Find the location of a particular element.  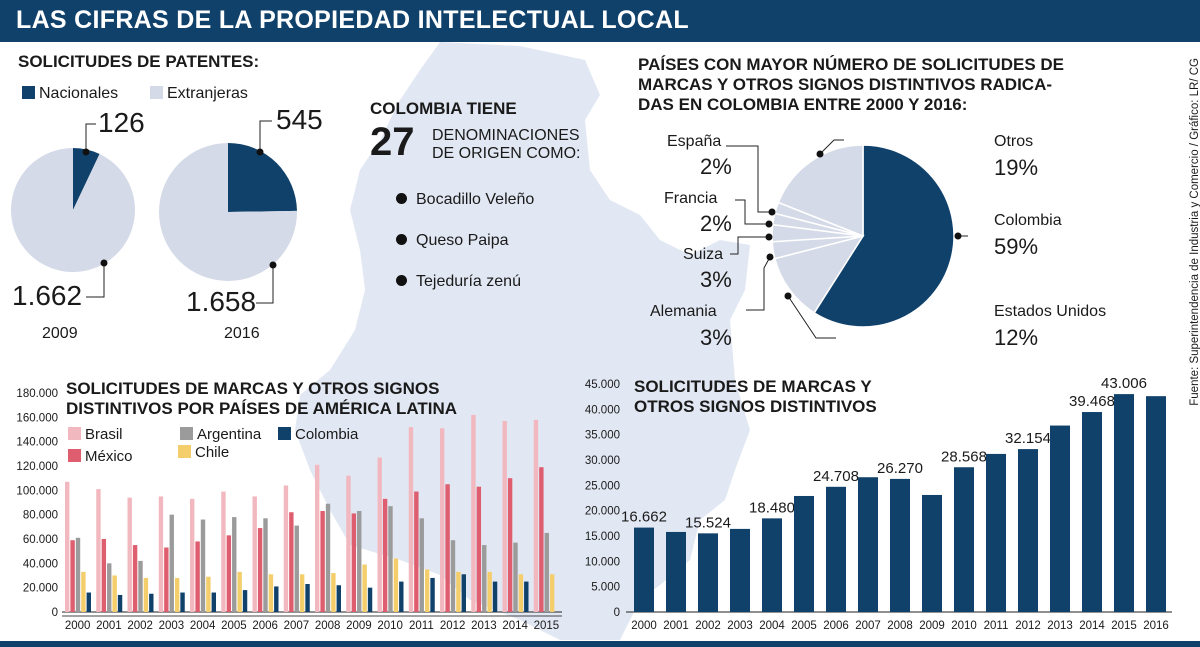

paises-label-estados-unidos: Estados Unidos is located at coordinates (1050, 311).